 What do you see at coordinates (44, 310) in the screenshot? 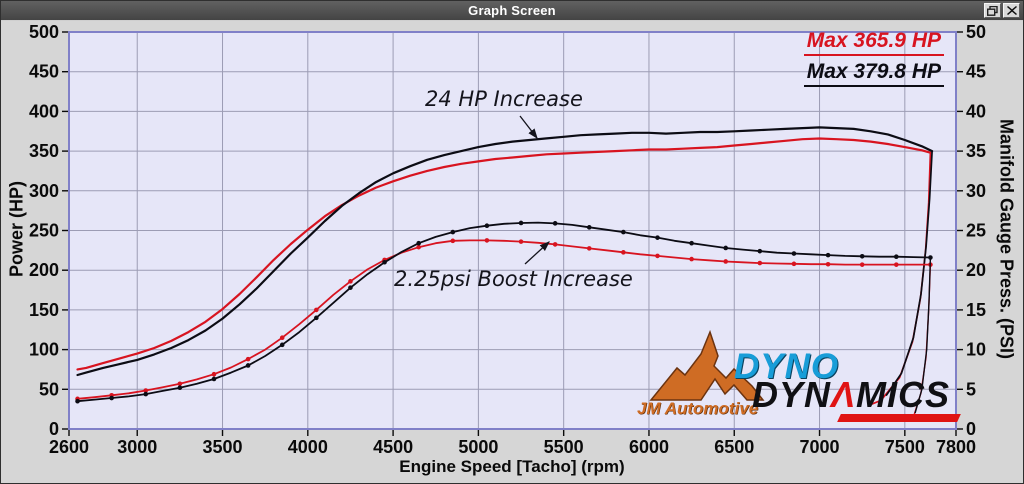
I see `svg-text: 150` at bounding box center [44, 310].